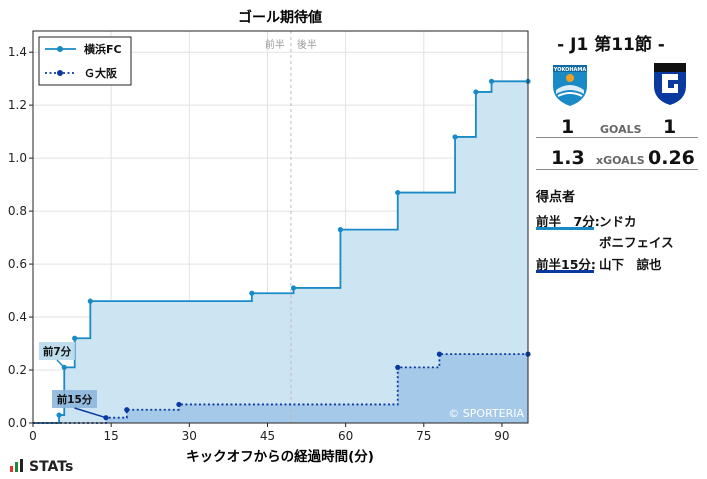 This screenshot has width=707, height=479. Describe the element at coordinates (670, 127) in the screenshot. I see `away-goals: 1` at that location.